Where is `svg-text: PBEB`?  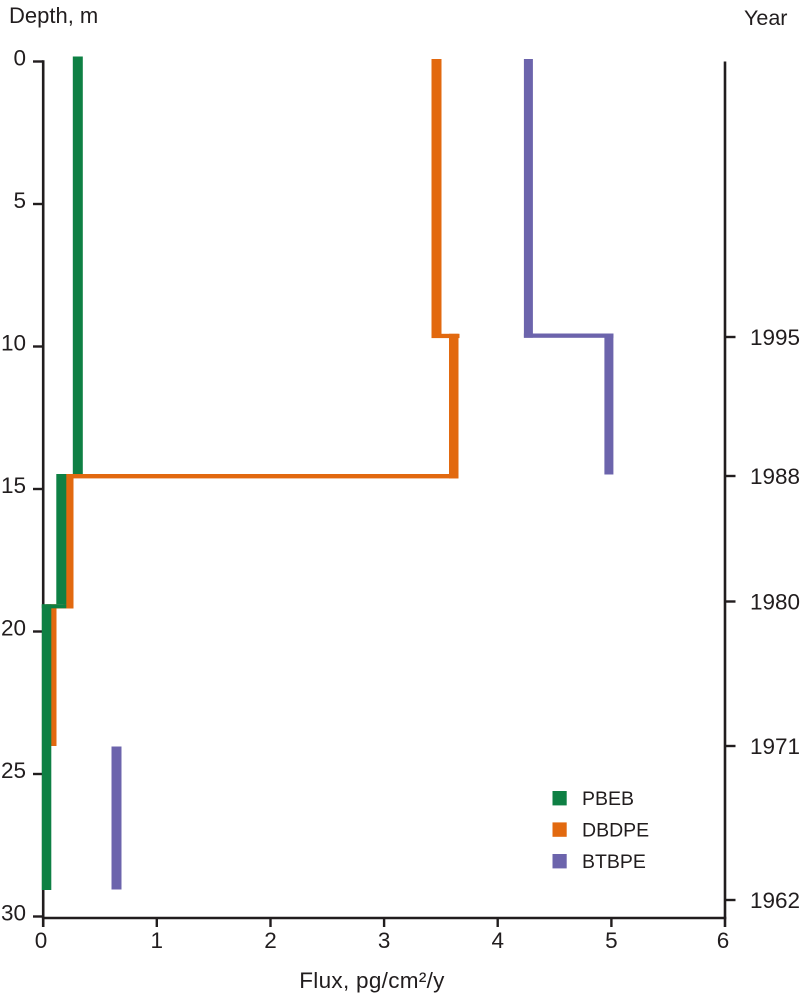 svg-text: PBEB is located at coordinates (608, 799).